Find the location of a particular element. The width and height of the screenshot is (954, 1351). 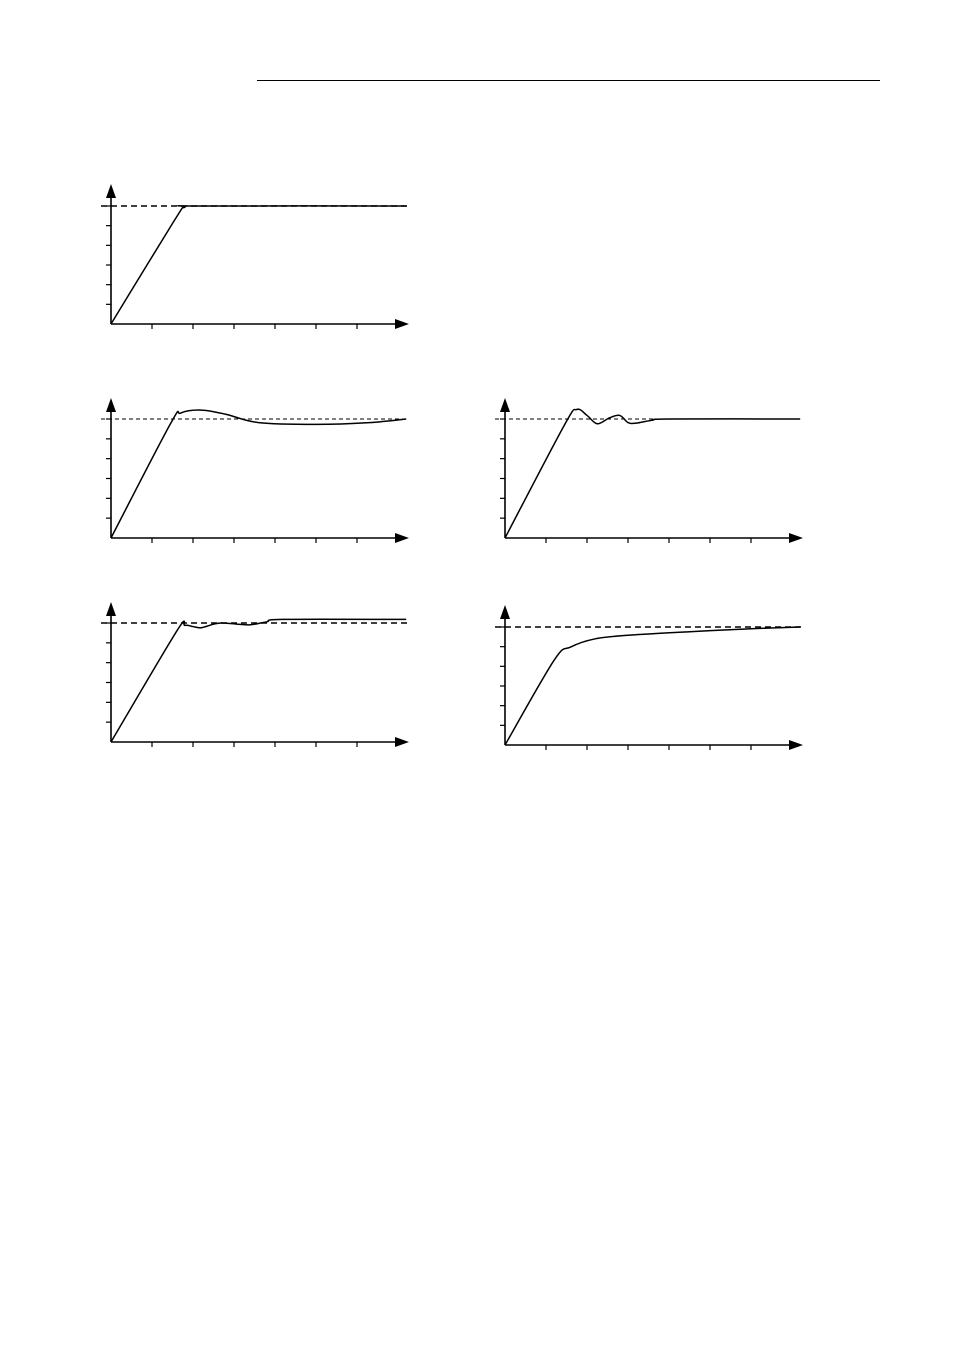

response-plot-overdamped is located at coordinates (649, 677).